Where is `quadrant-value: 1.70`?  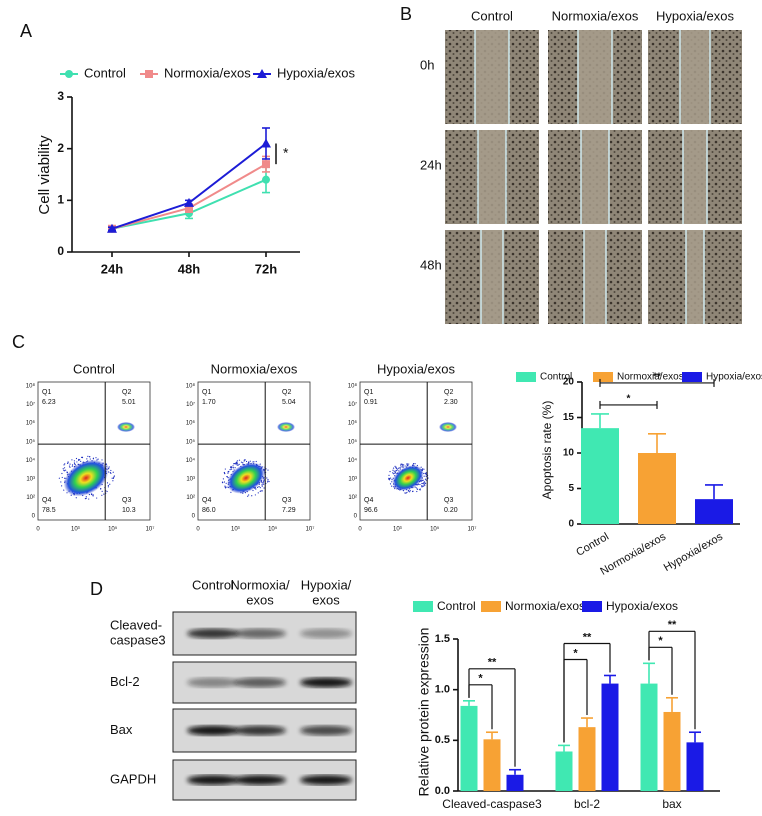
quadrant-value: 1.70 is located at coordinates (209, 402).